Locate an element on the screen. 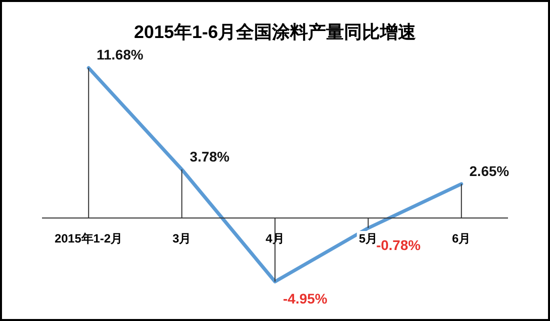  data-label: 2.65% is located at coordinates (489, 170).